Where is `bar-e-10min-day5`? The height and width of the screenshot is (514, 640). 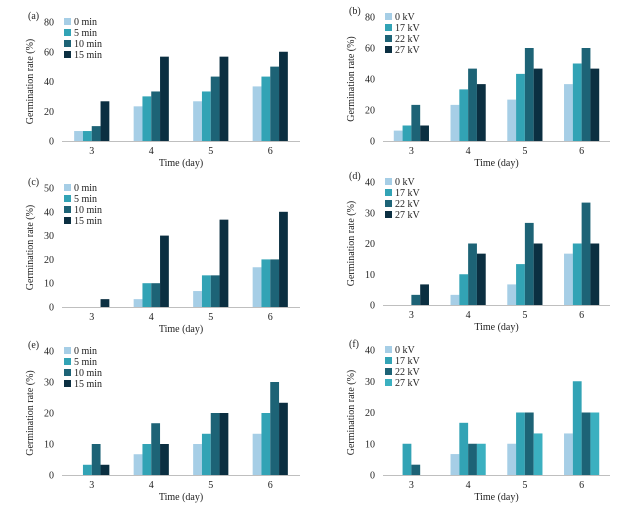
bar-e-10min-day5 is located at coordinates (215, 444).